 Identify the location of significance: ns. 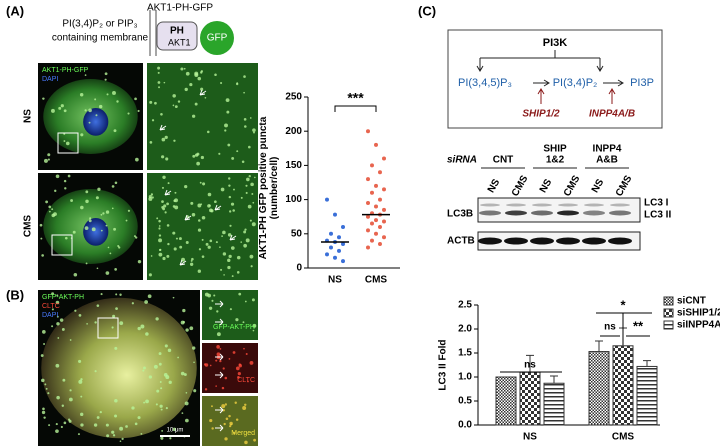
(610, 327).